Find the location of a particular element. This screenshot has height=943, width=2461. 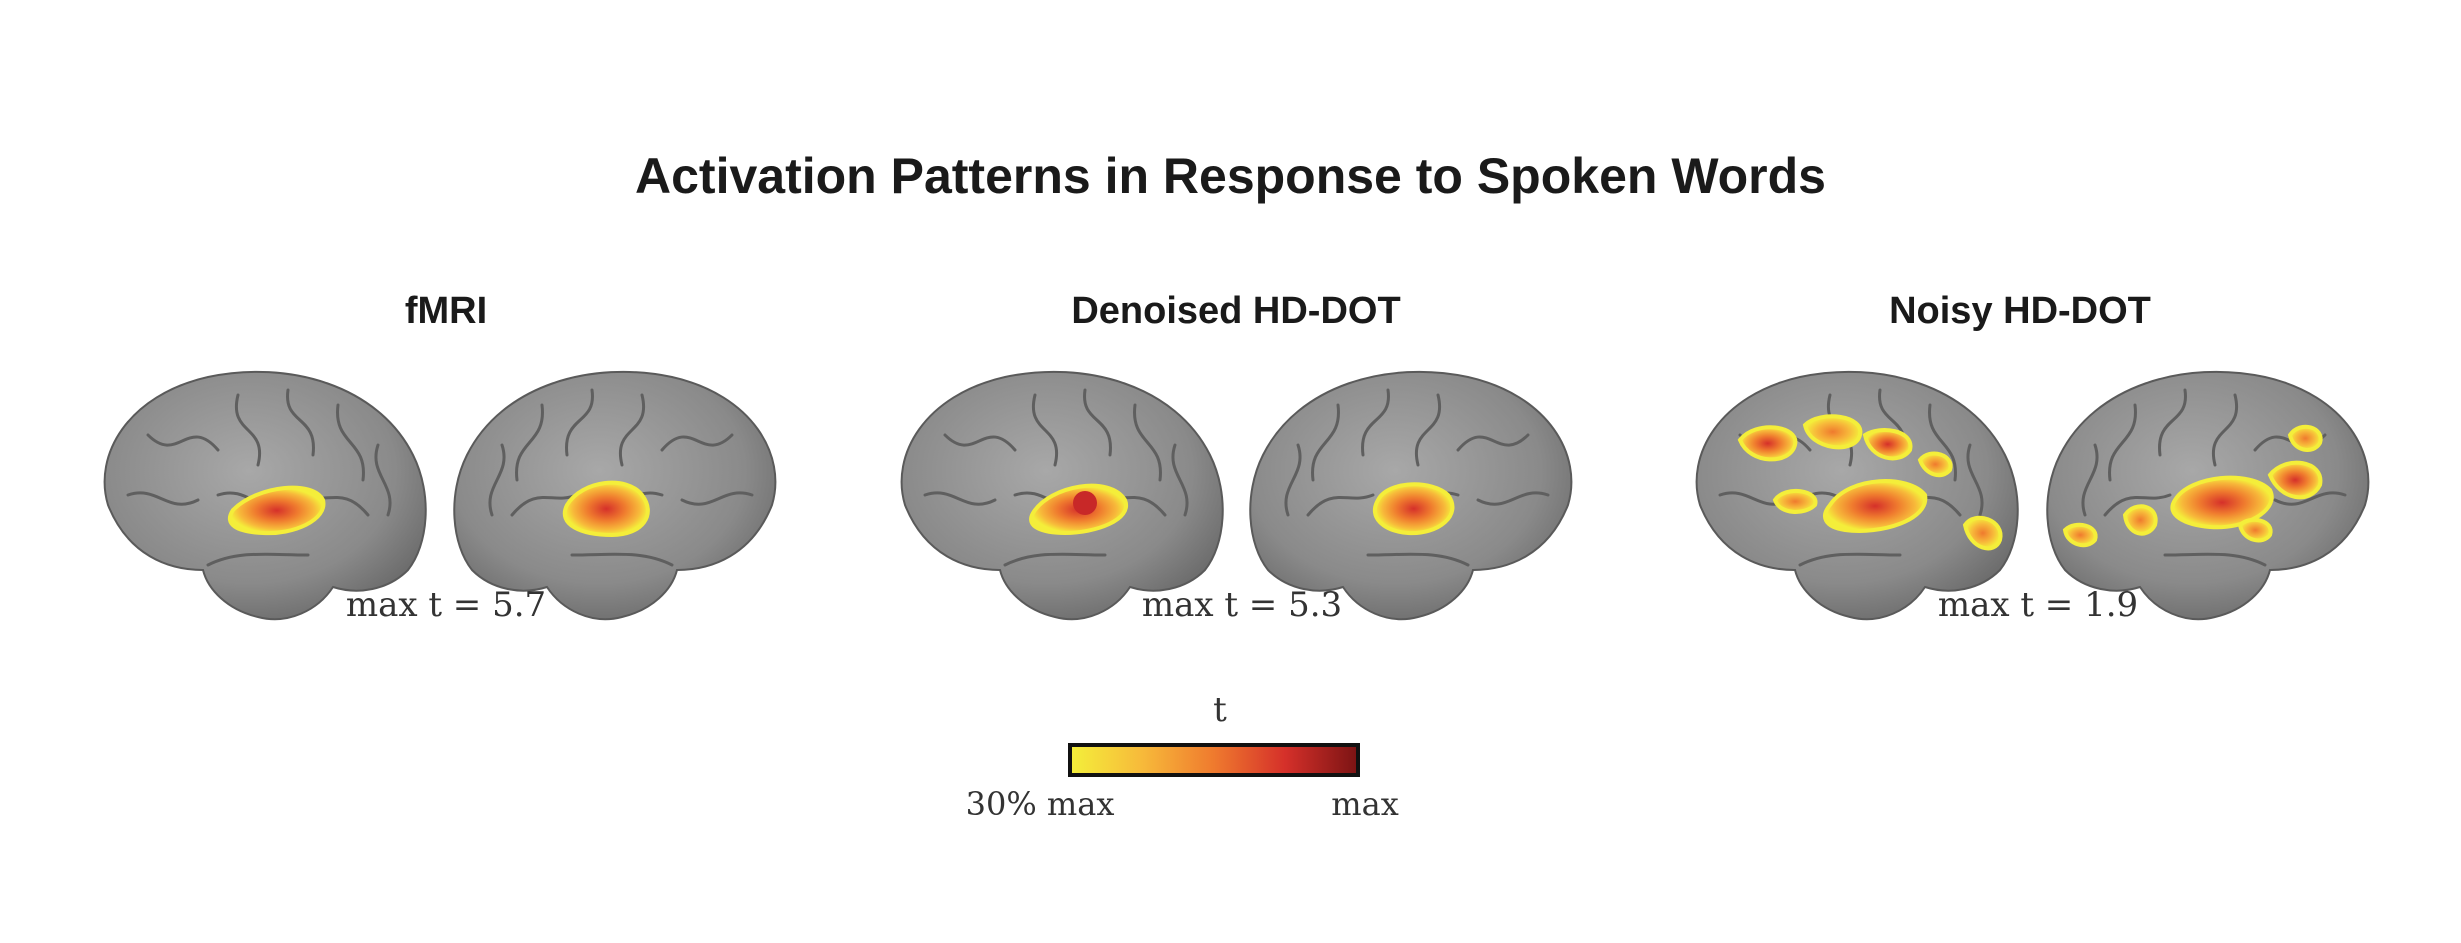

activation-peak is located at coordinates (1085, 503).